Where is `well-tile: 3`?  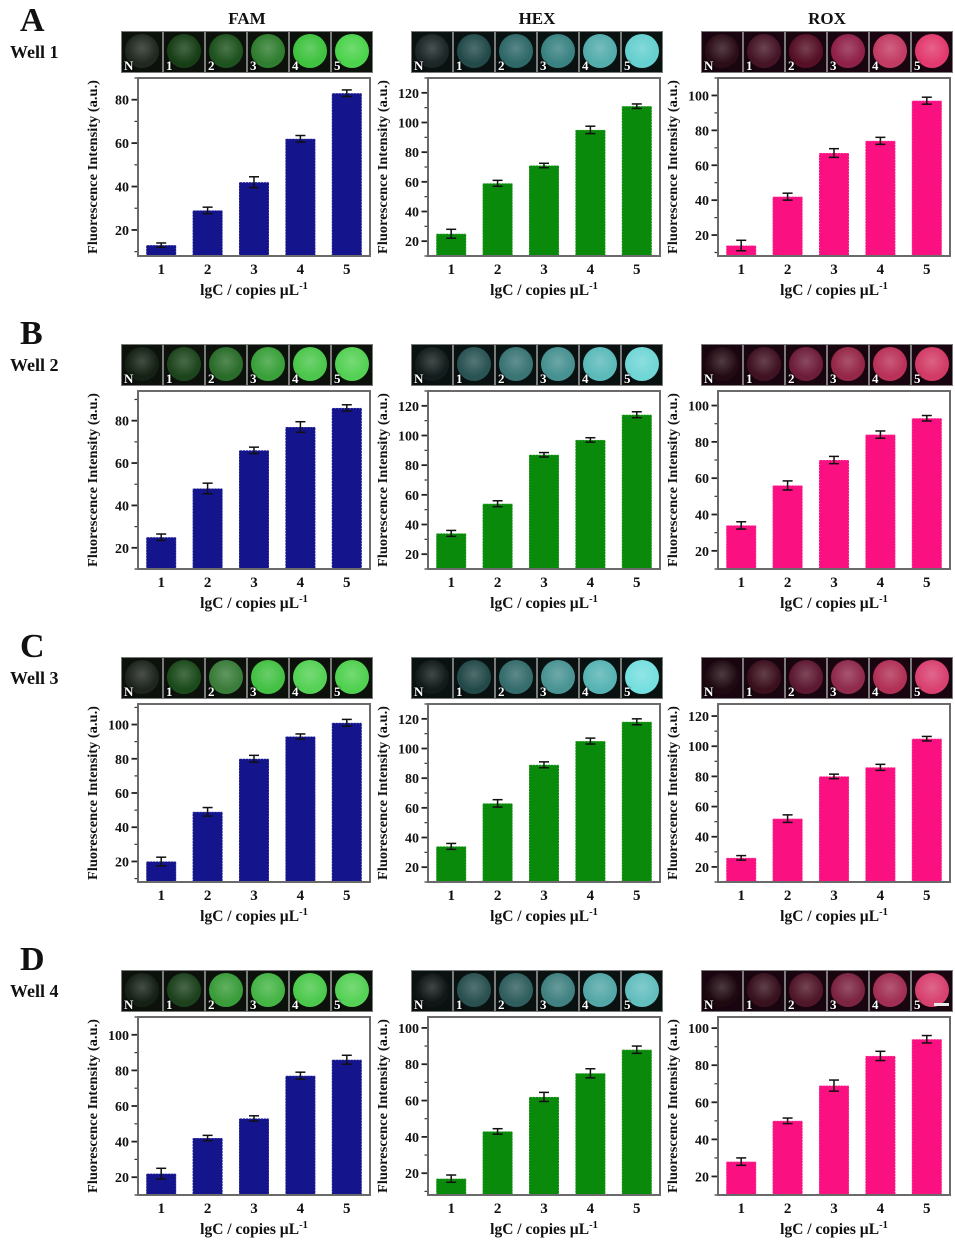 well-tile: 3 is located at coordinates (848, 678).